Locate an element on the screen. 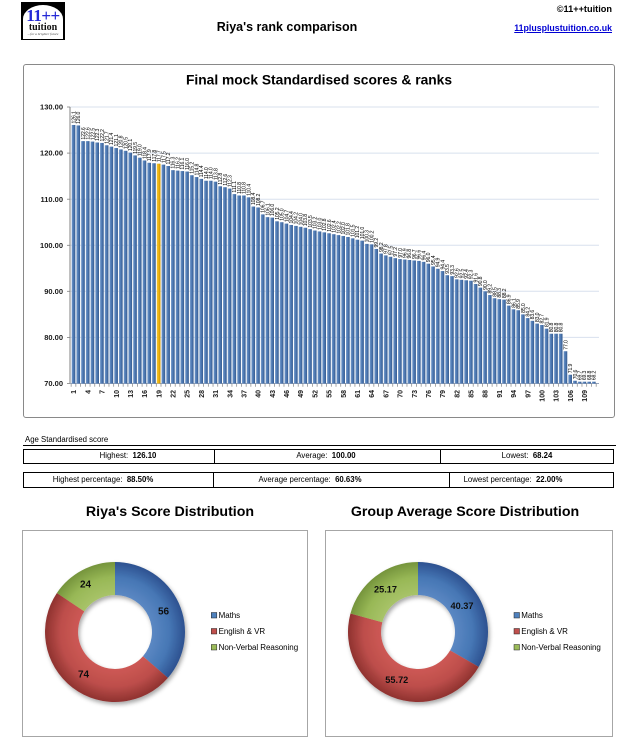 The width and height of the screenshot is (640, 749). svg-text: 69.7 is located at coordinates (581, 375).